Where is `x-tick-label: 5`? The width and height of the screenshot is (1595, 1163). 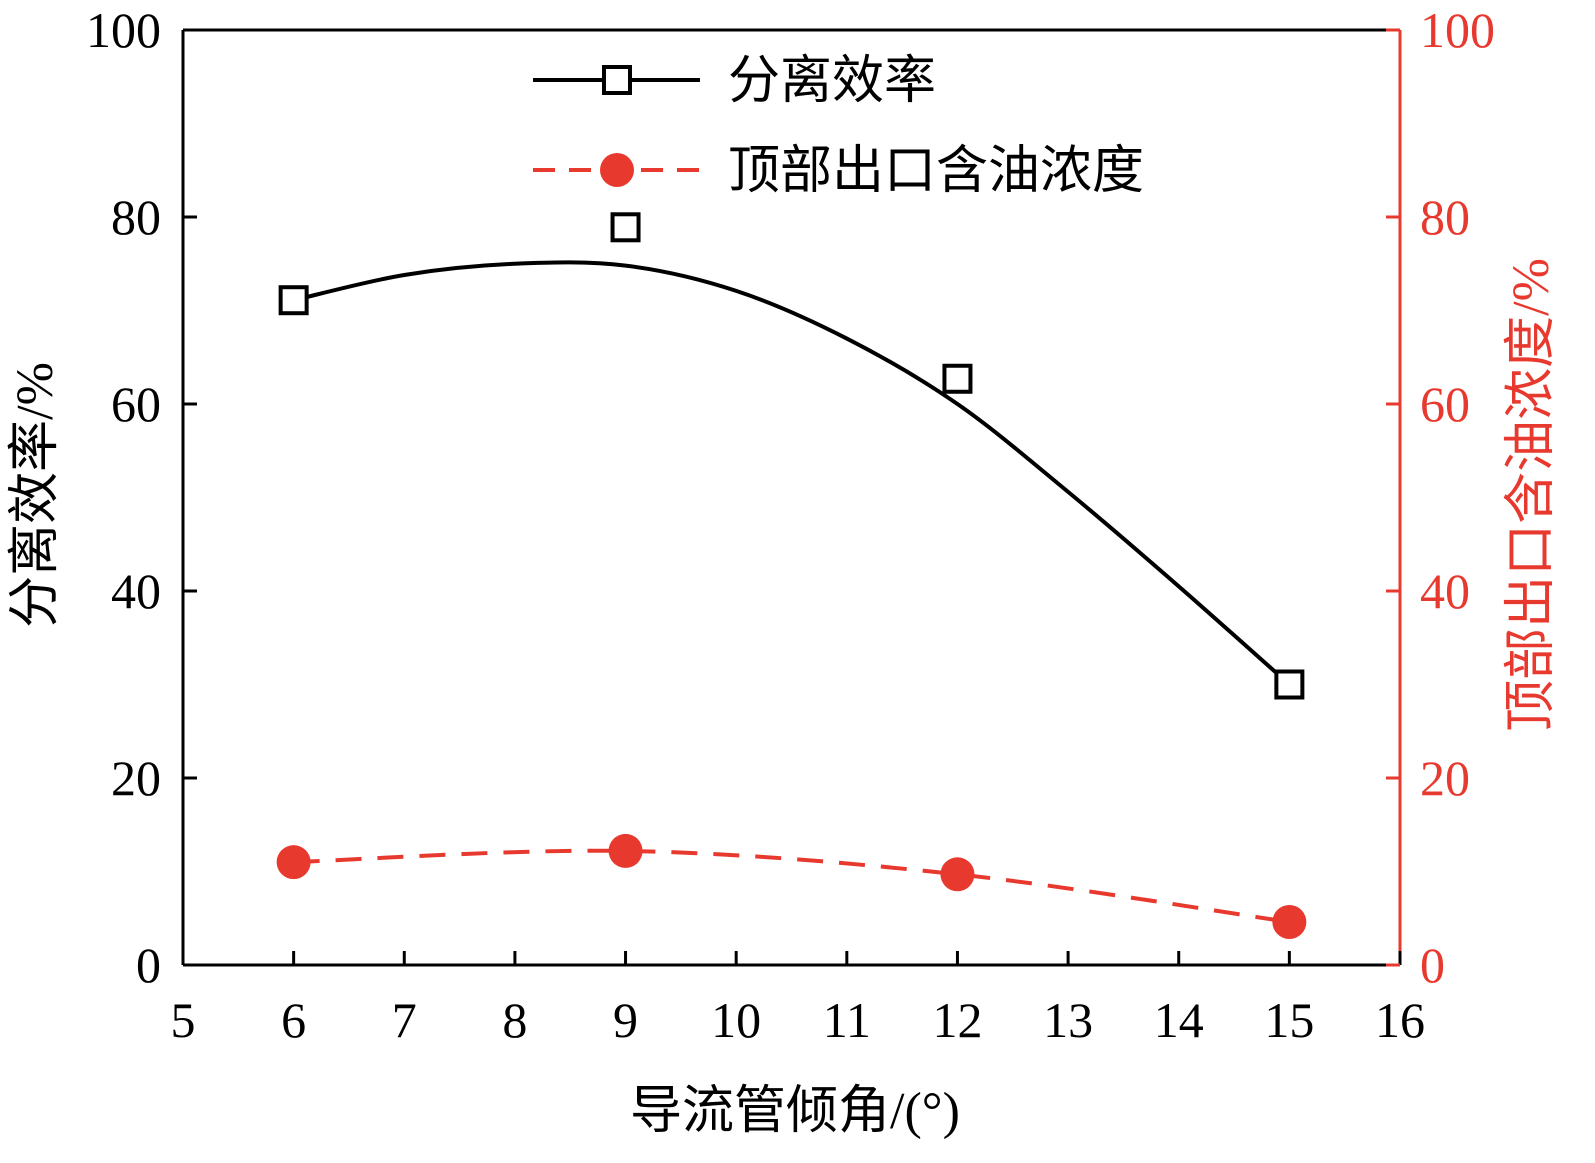
x-tick-label: 5 is located at coordinates (183, 1020).